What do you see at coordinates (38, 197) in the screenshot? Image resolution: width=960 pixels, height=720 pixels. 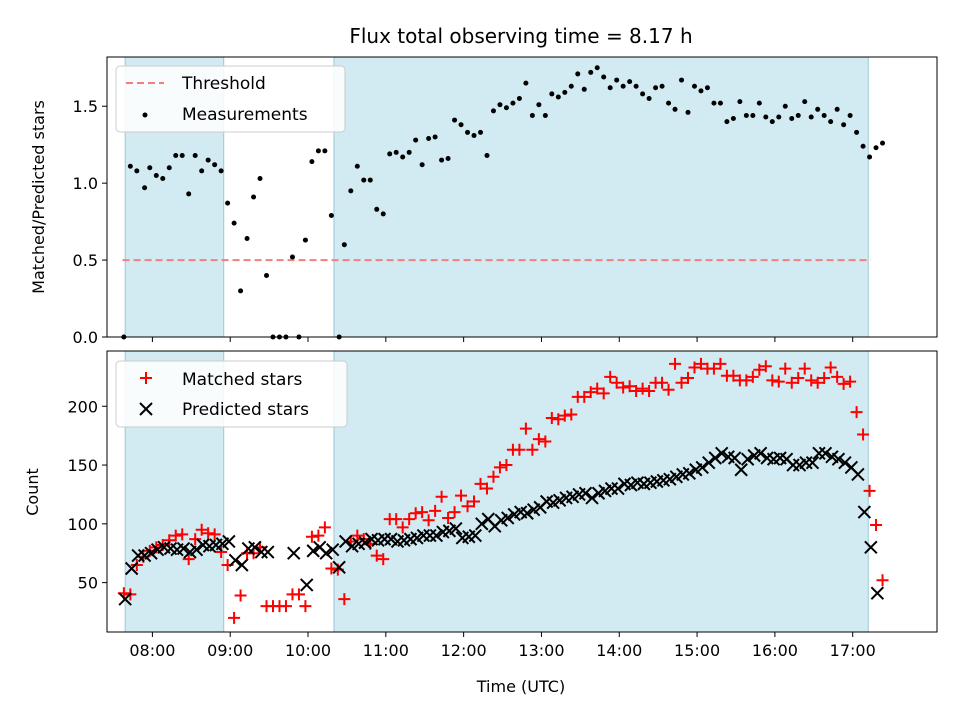 I see `top-panel-ylabel: Matched/Predicted stars` at bounding box center [38, 197].